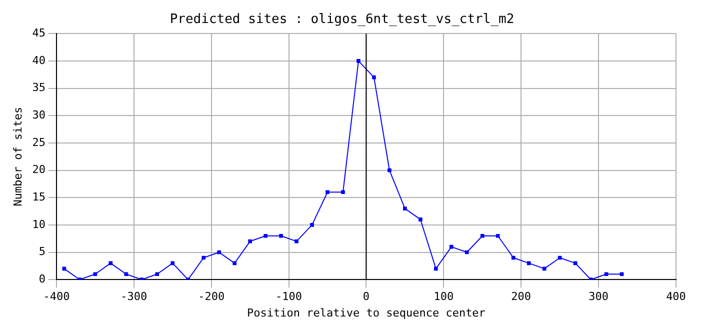 The height and width of the screenshot is (328, 704). What do you see at coordinates (17, 156) in the screenshot?
I see `y-axis-title: Number of sites` at bounding box center [17, 156].